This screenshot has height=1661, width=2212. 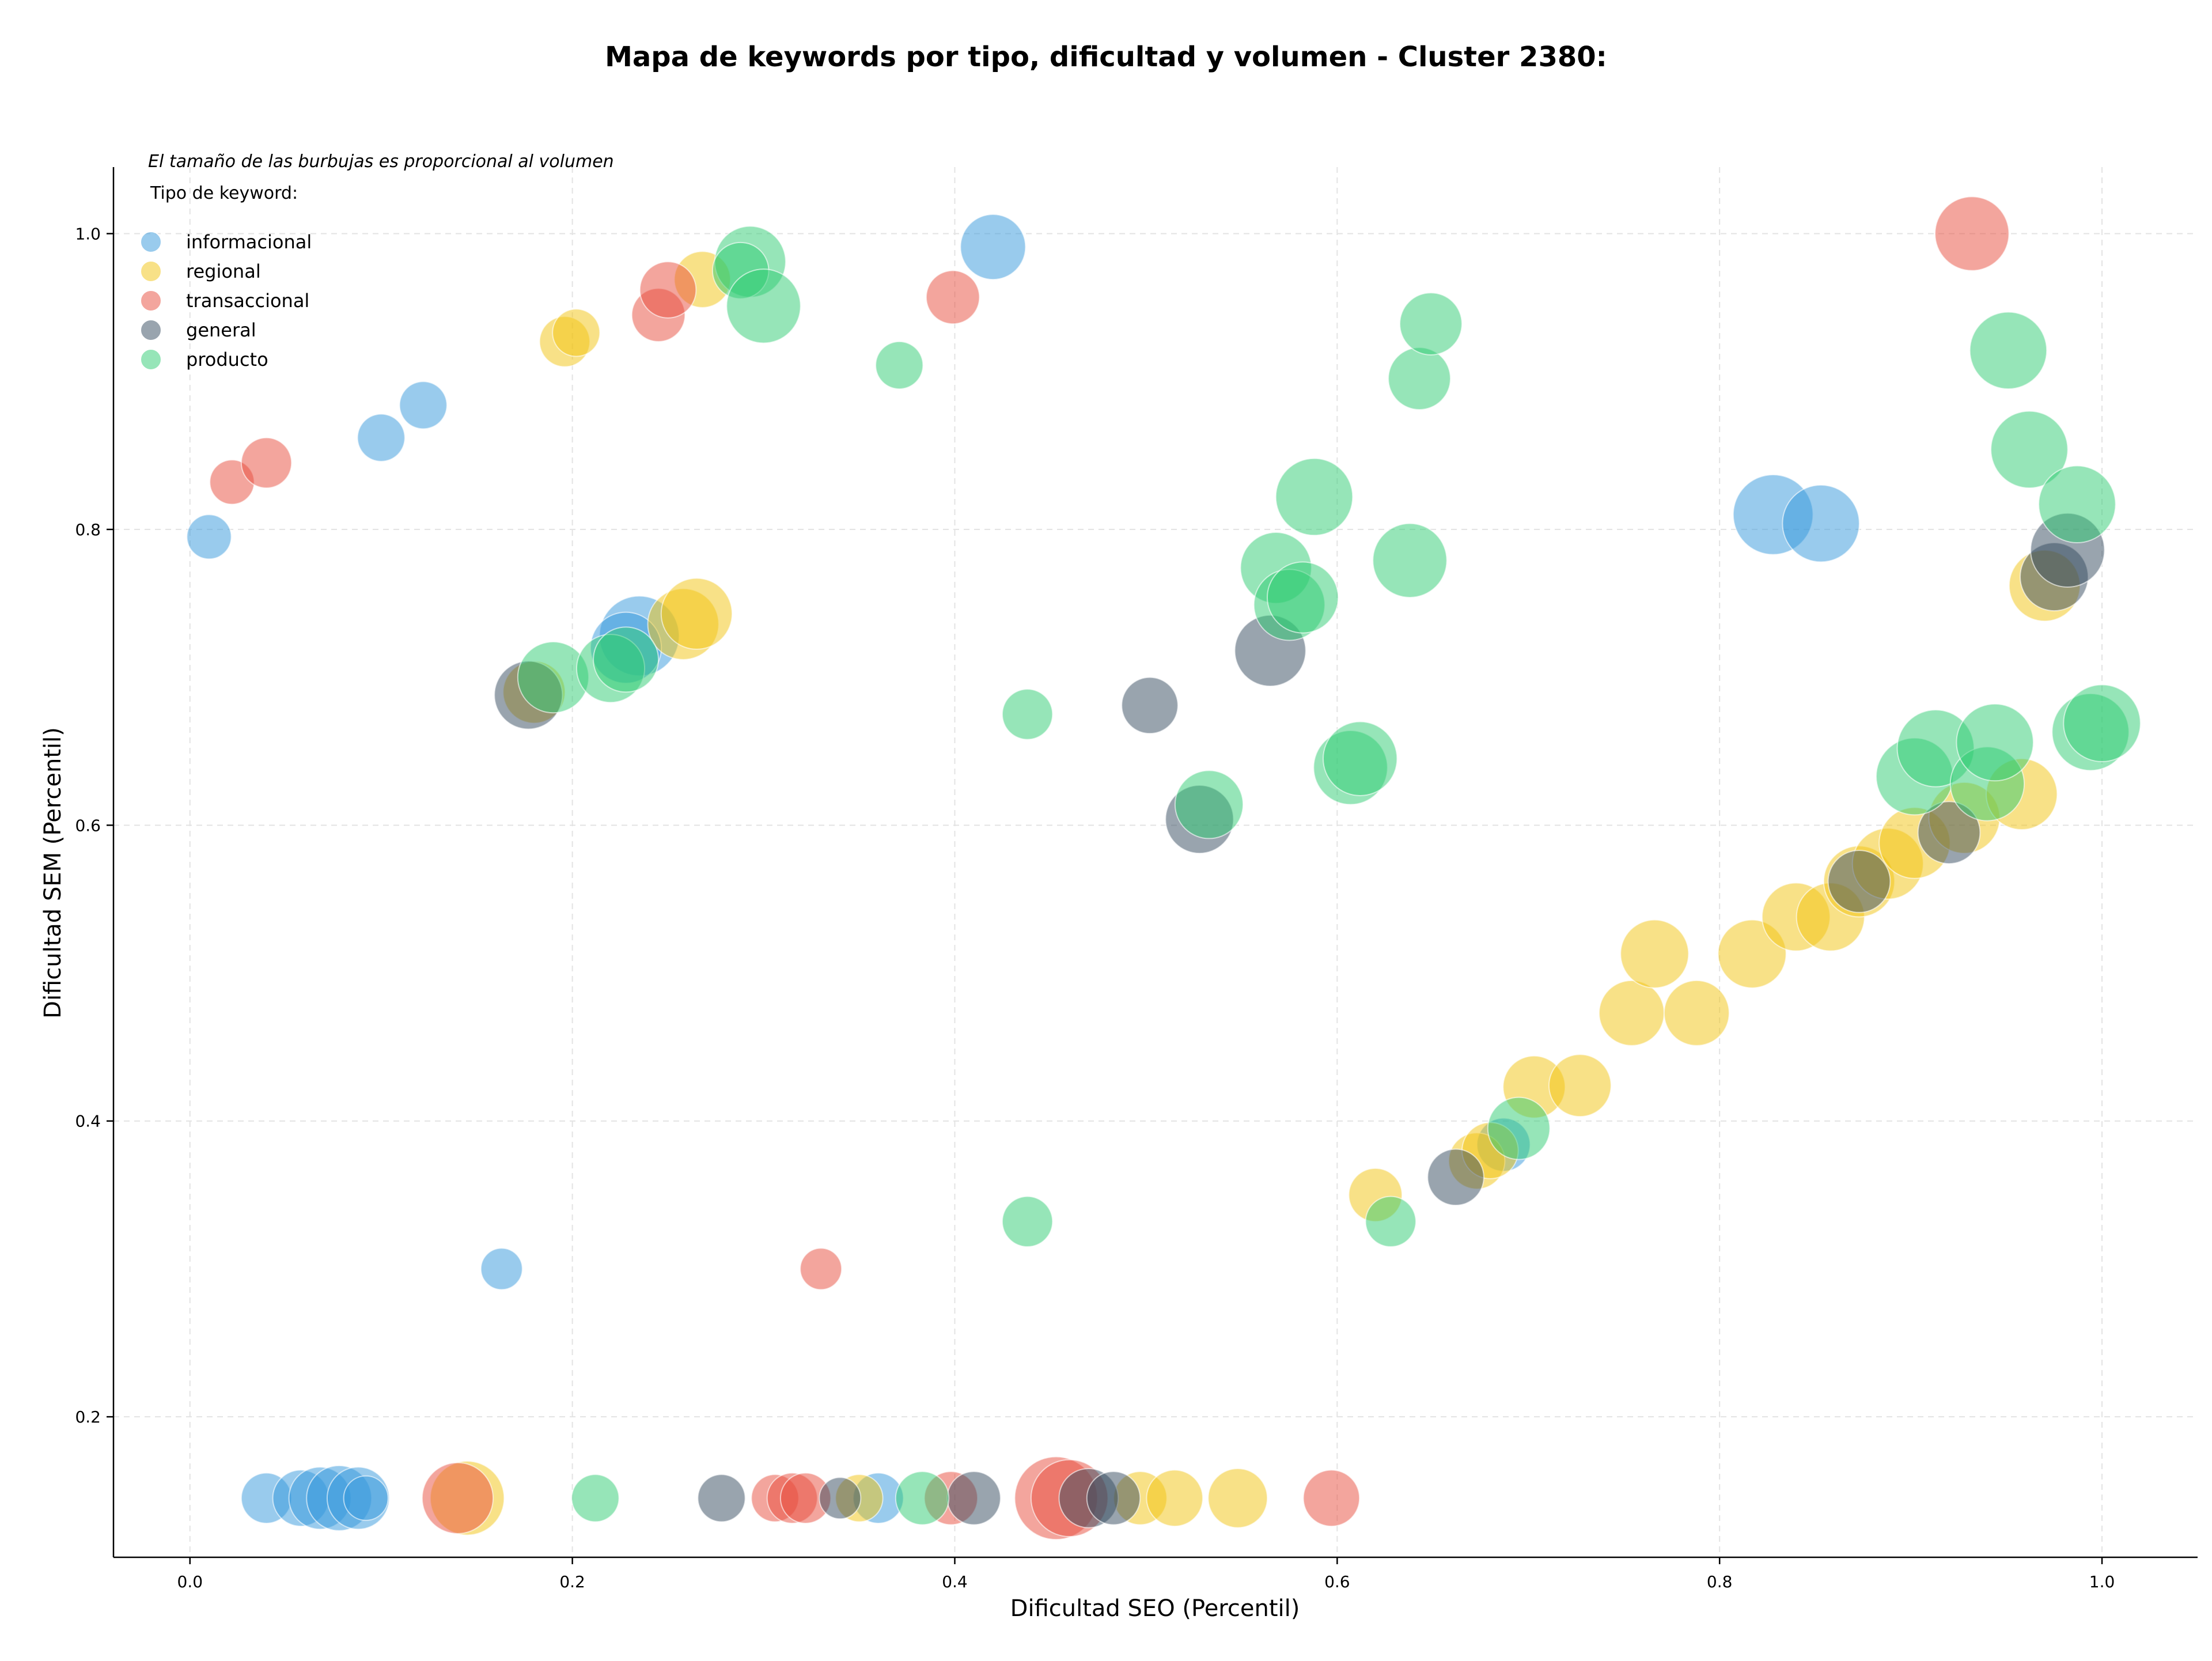 I want to click on x-tick-label: 0.0, so click(x=190, y=1581).